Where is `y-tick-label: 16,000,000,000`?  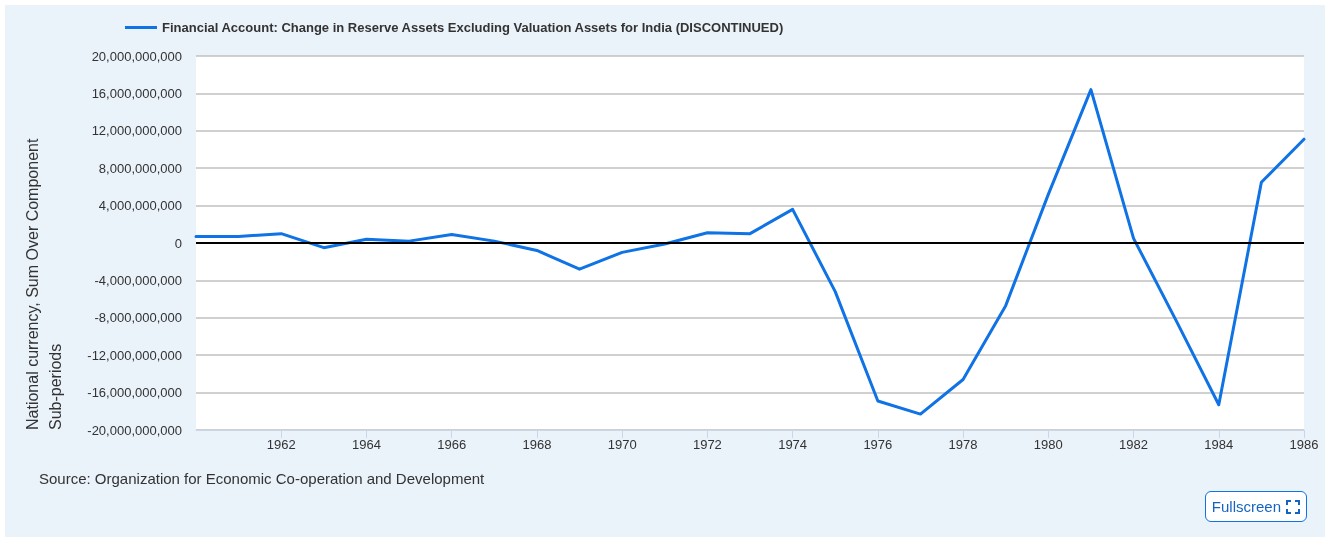
y-tick-label: 16,000,000,000 is located at coordinates (136, 93).